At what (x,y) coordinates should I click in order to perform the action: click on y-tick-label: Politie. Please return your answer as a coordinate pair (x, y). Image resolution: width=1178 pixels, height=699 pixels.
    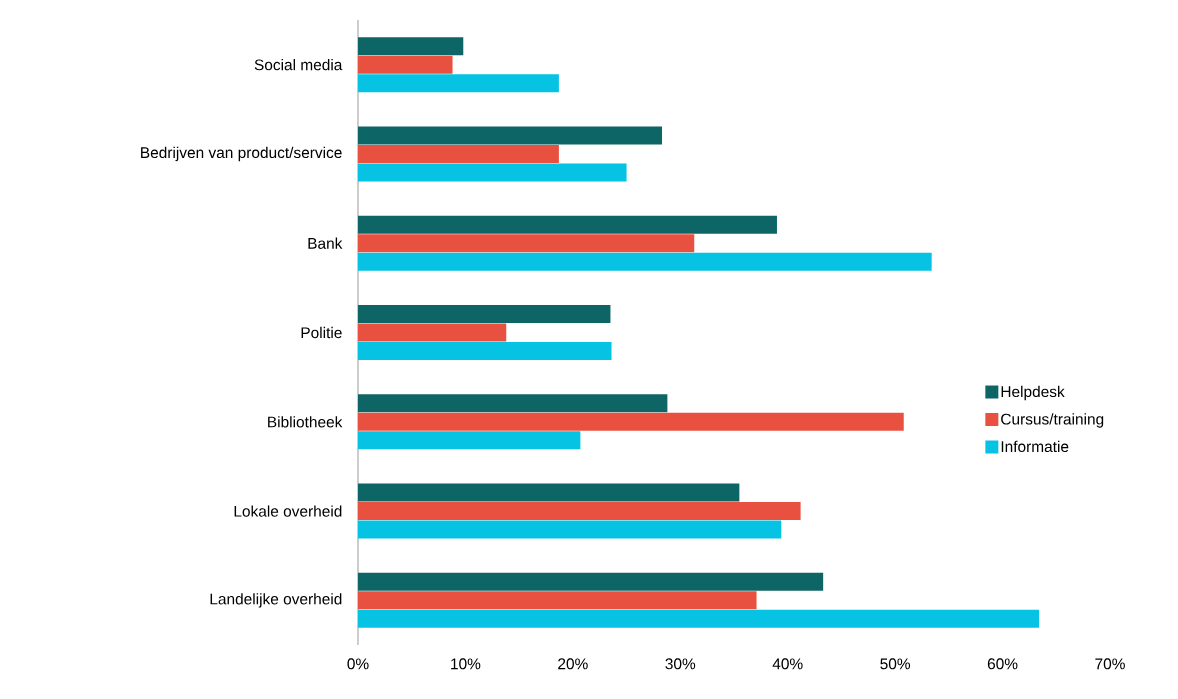
    Looking at the image, I should click on (321, 332).